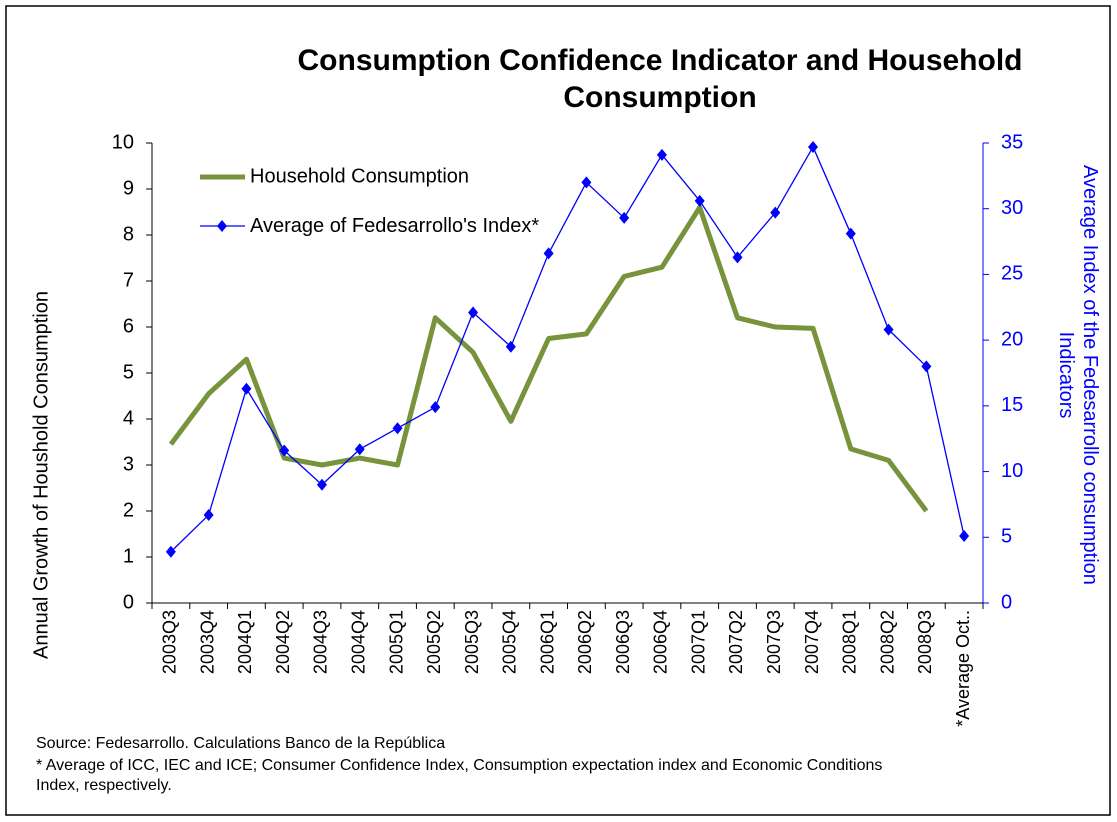 This screenshot has width=1117, height=822. Describe the element at coordinates (359, 642) in the screenshot. I see `x-tick-label: 2004Q4` at that location.